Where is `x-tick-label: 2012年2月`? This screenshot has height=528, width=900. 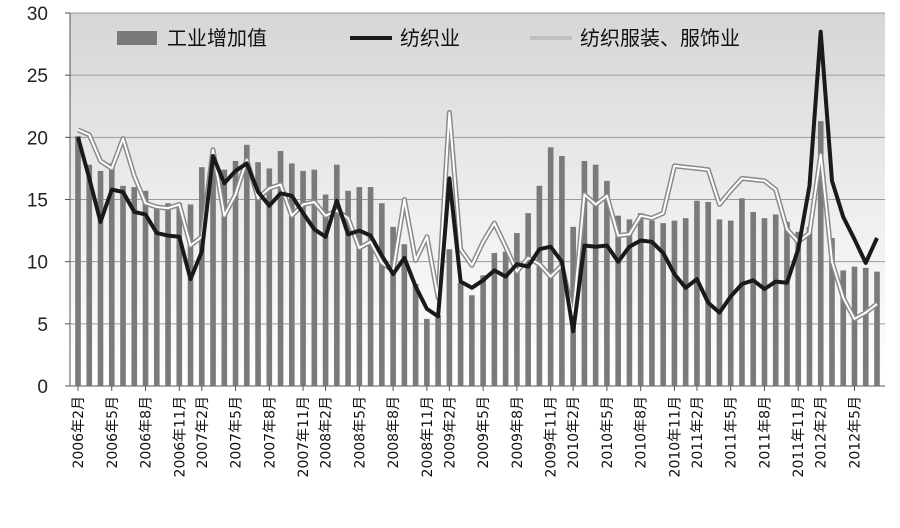 x-tick-label: 2012年2月 is located at coordinates (822, 432).